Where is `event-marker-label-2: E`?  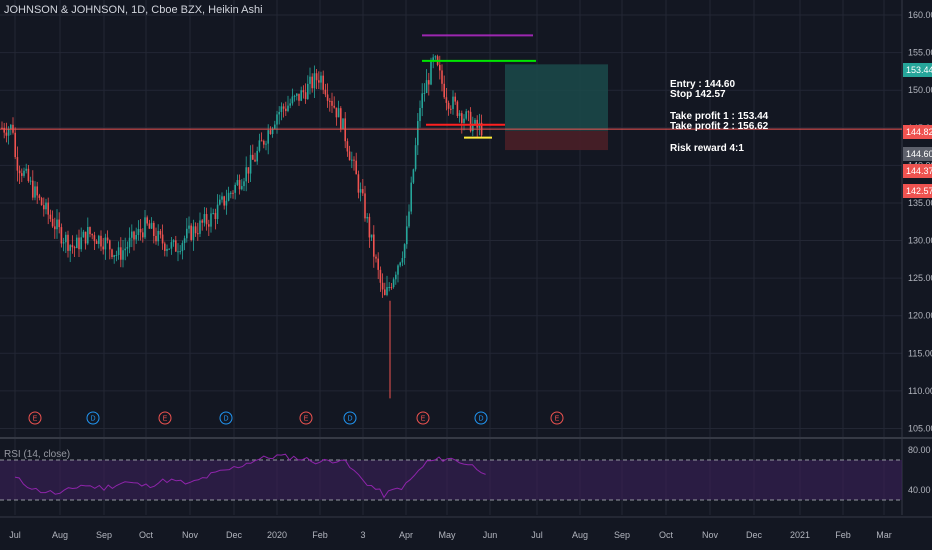
event-marker-label-2: E is located at coordinates (165, 419).